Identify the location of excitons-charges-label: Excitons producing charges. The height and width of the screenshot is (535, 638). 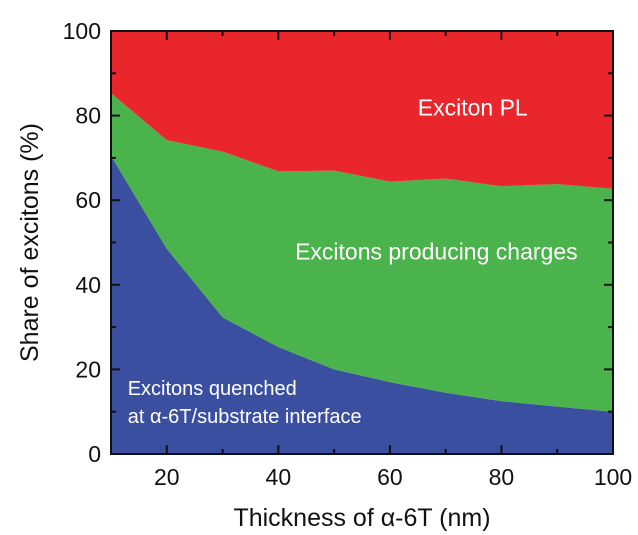
(436, 251).